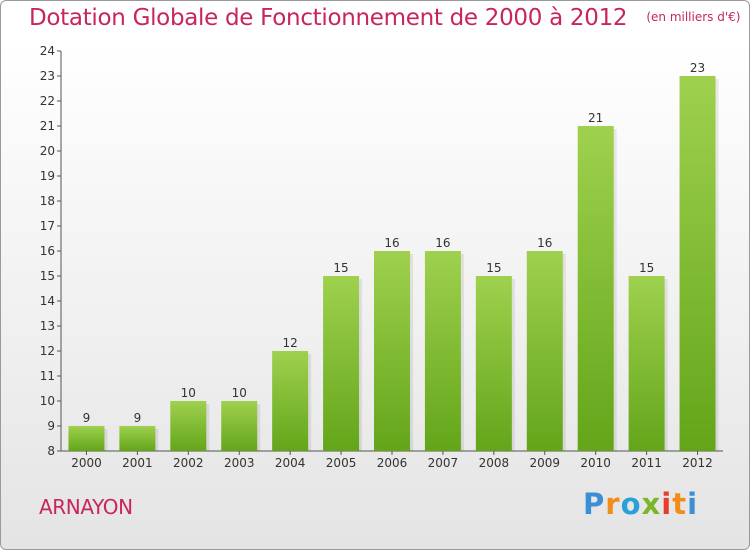 Image resolution: width=750 pixels, height=550 pixels. I want to click on data-label: 12, so click(290, 343).